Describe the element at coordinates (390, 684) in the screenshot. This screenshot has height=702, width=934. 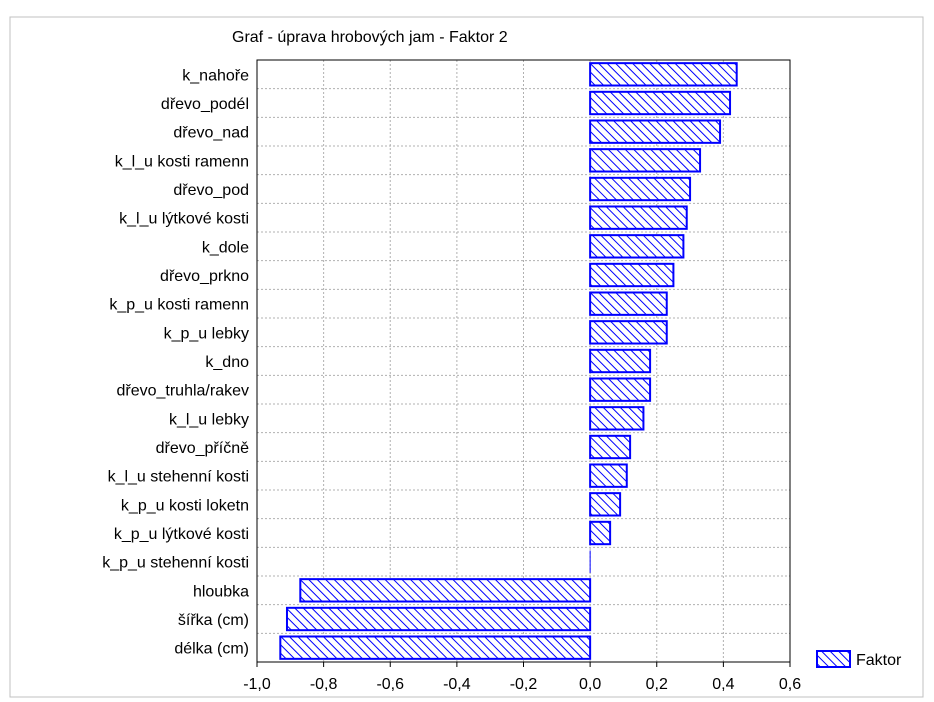
I see `x-tick-label: -0,6` at that location.